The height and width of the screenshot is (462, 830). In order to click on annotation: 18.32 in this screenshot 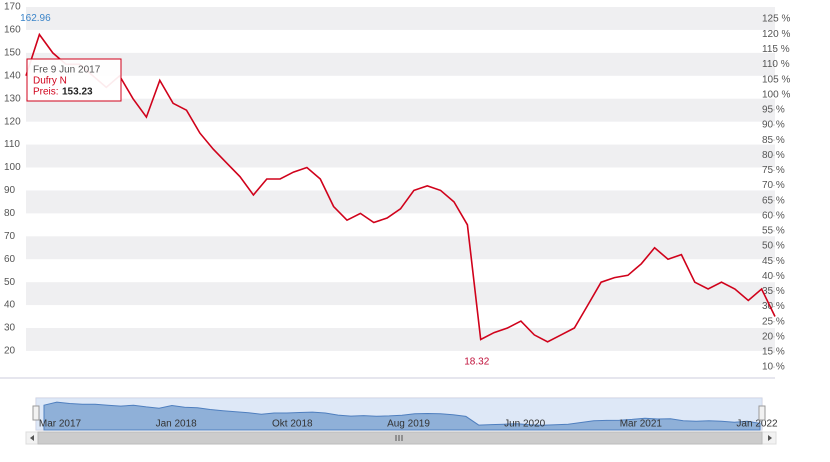, I will do `click(476, 361)`.